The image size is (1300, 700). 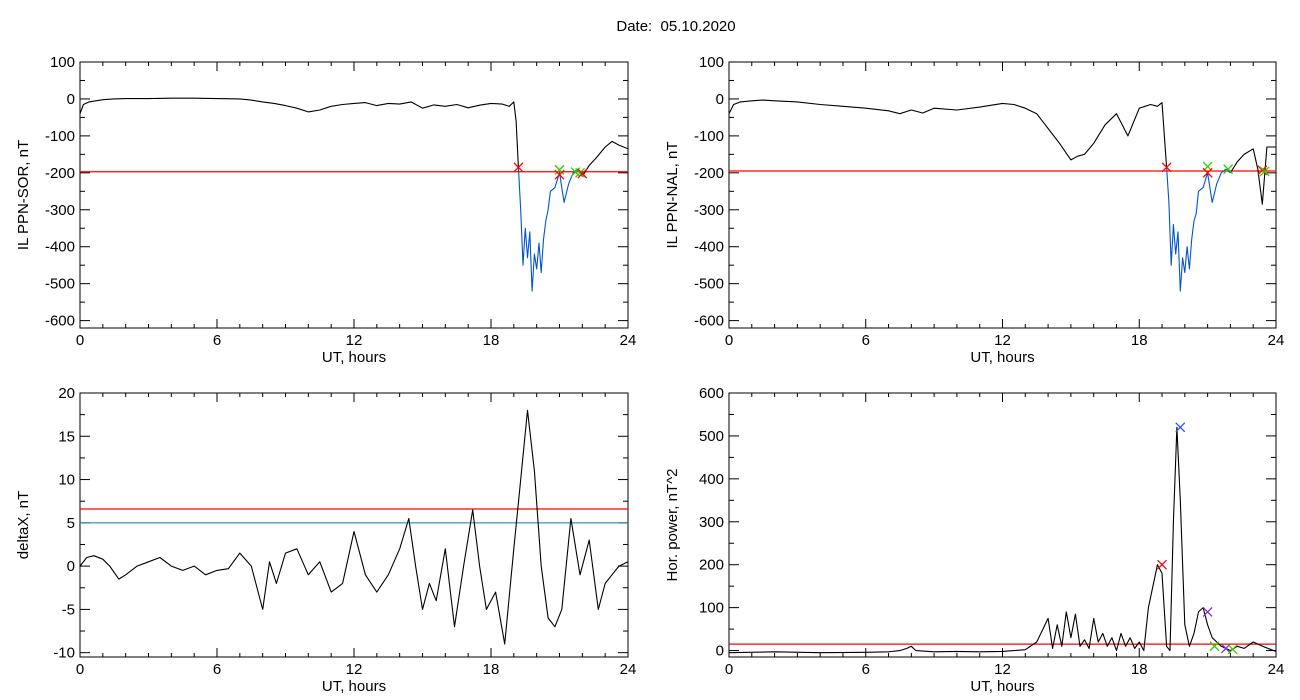 I want to click on y-axis-label: IL PPN-SOR, nT, so click(x=23, y=195).